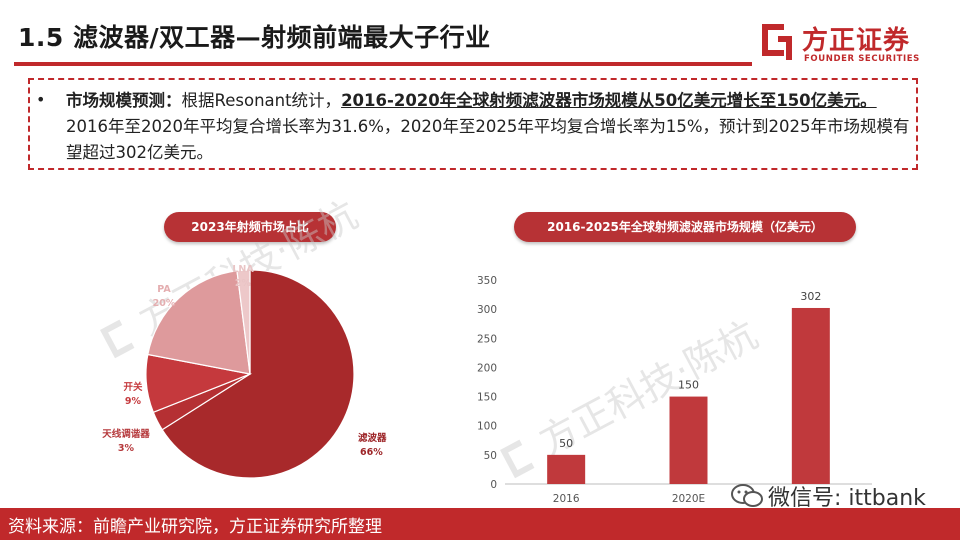 Image resolution: width=960 pixels, height=540 pixels. I want to click on pie-label-开关: 开关, so click(133, 387).